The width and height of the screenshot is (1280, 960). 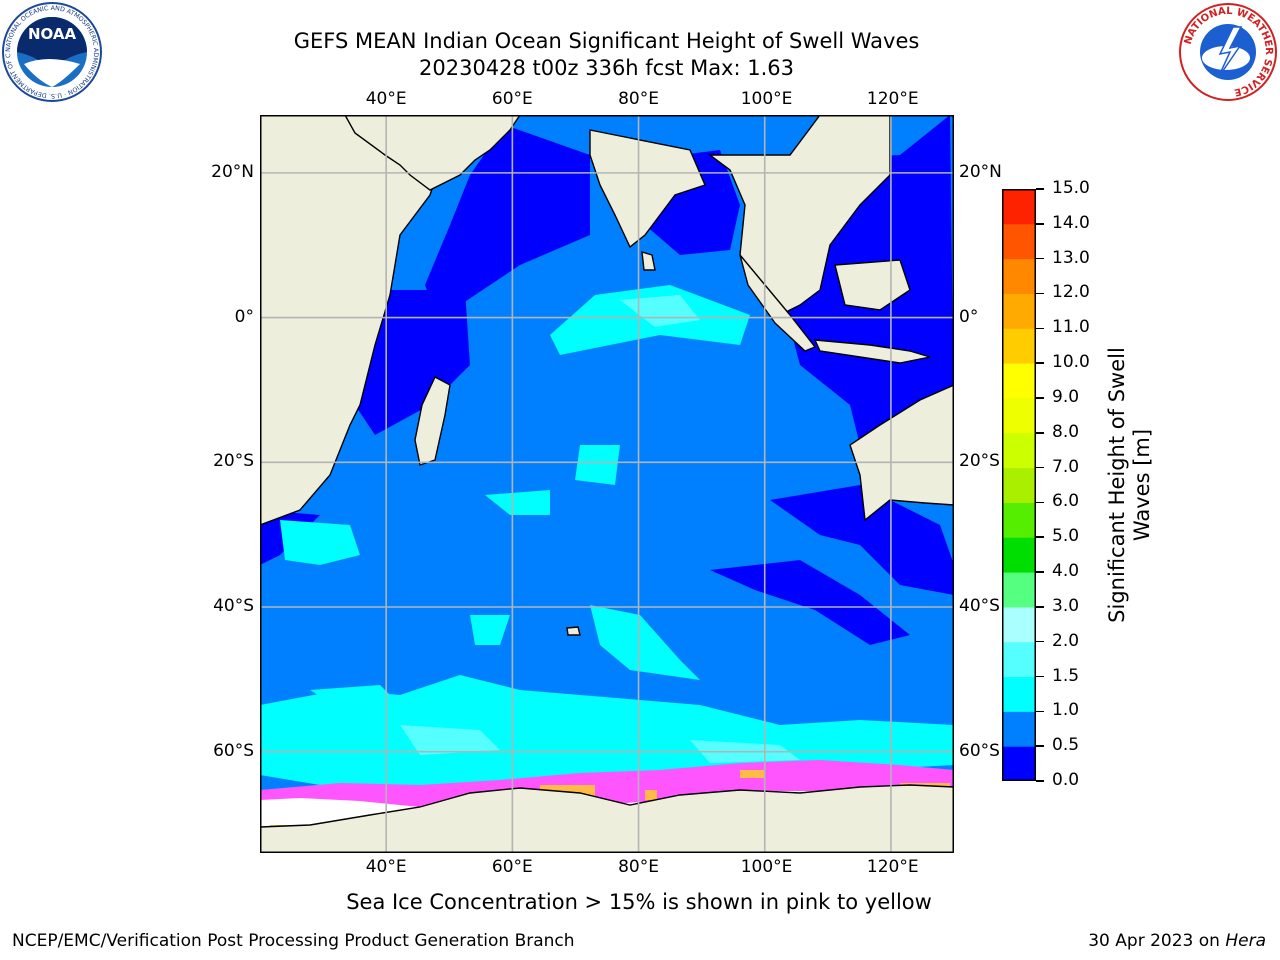 I want to click on colorbar-tick-label: 1.5, so click(x=1066, y=675).